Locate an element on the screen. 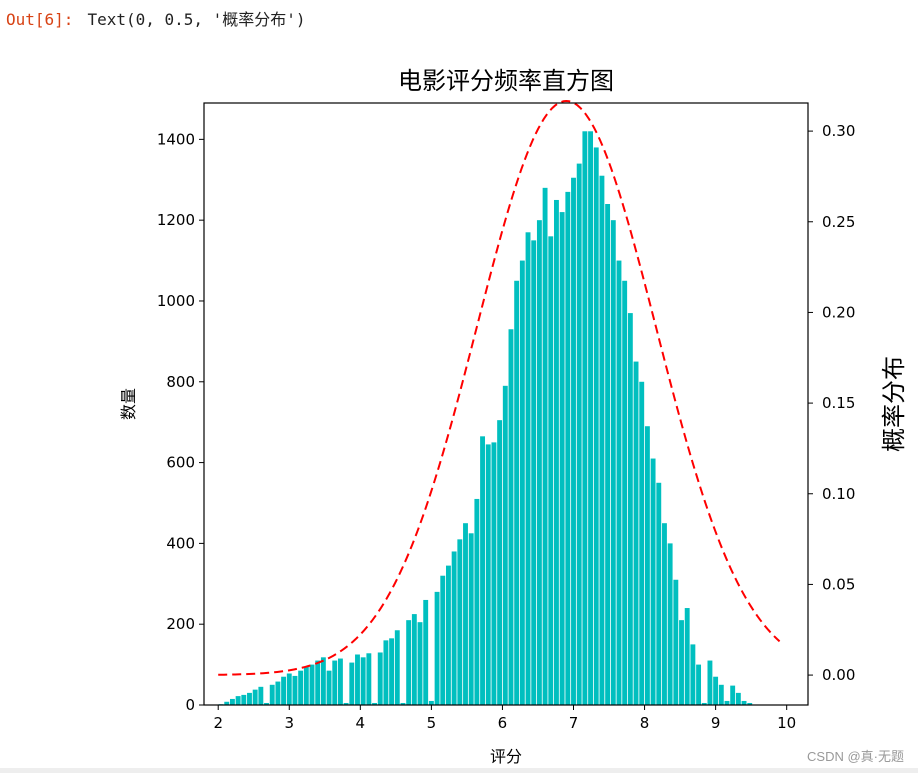 This screenshot has height=773, width=918. output-text: Text(0, 0.5, '概率分布') is located at coordinates (196, 19).